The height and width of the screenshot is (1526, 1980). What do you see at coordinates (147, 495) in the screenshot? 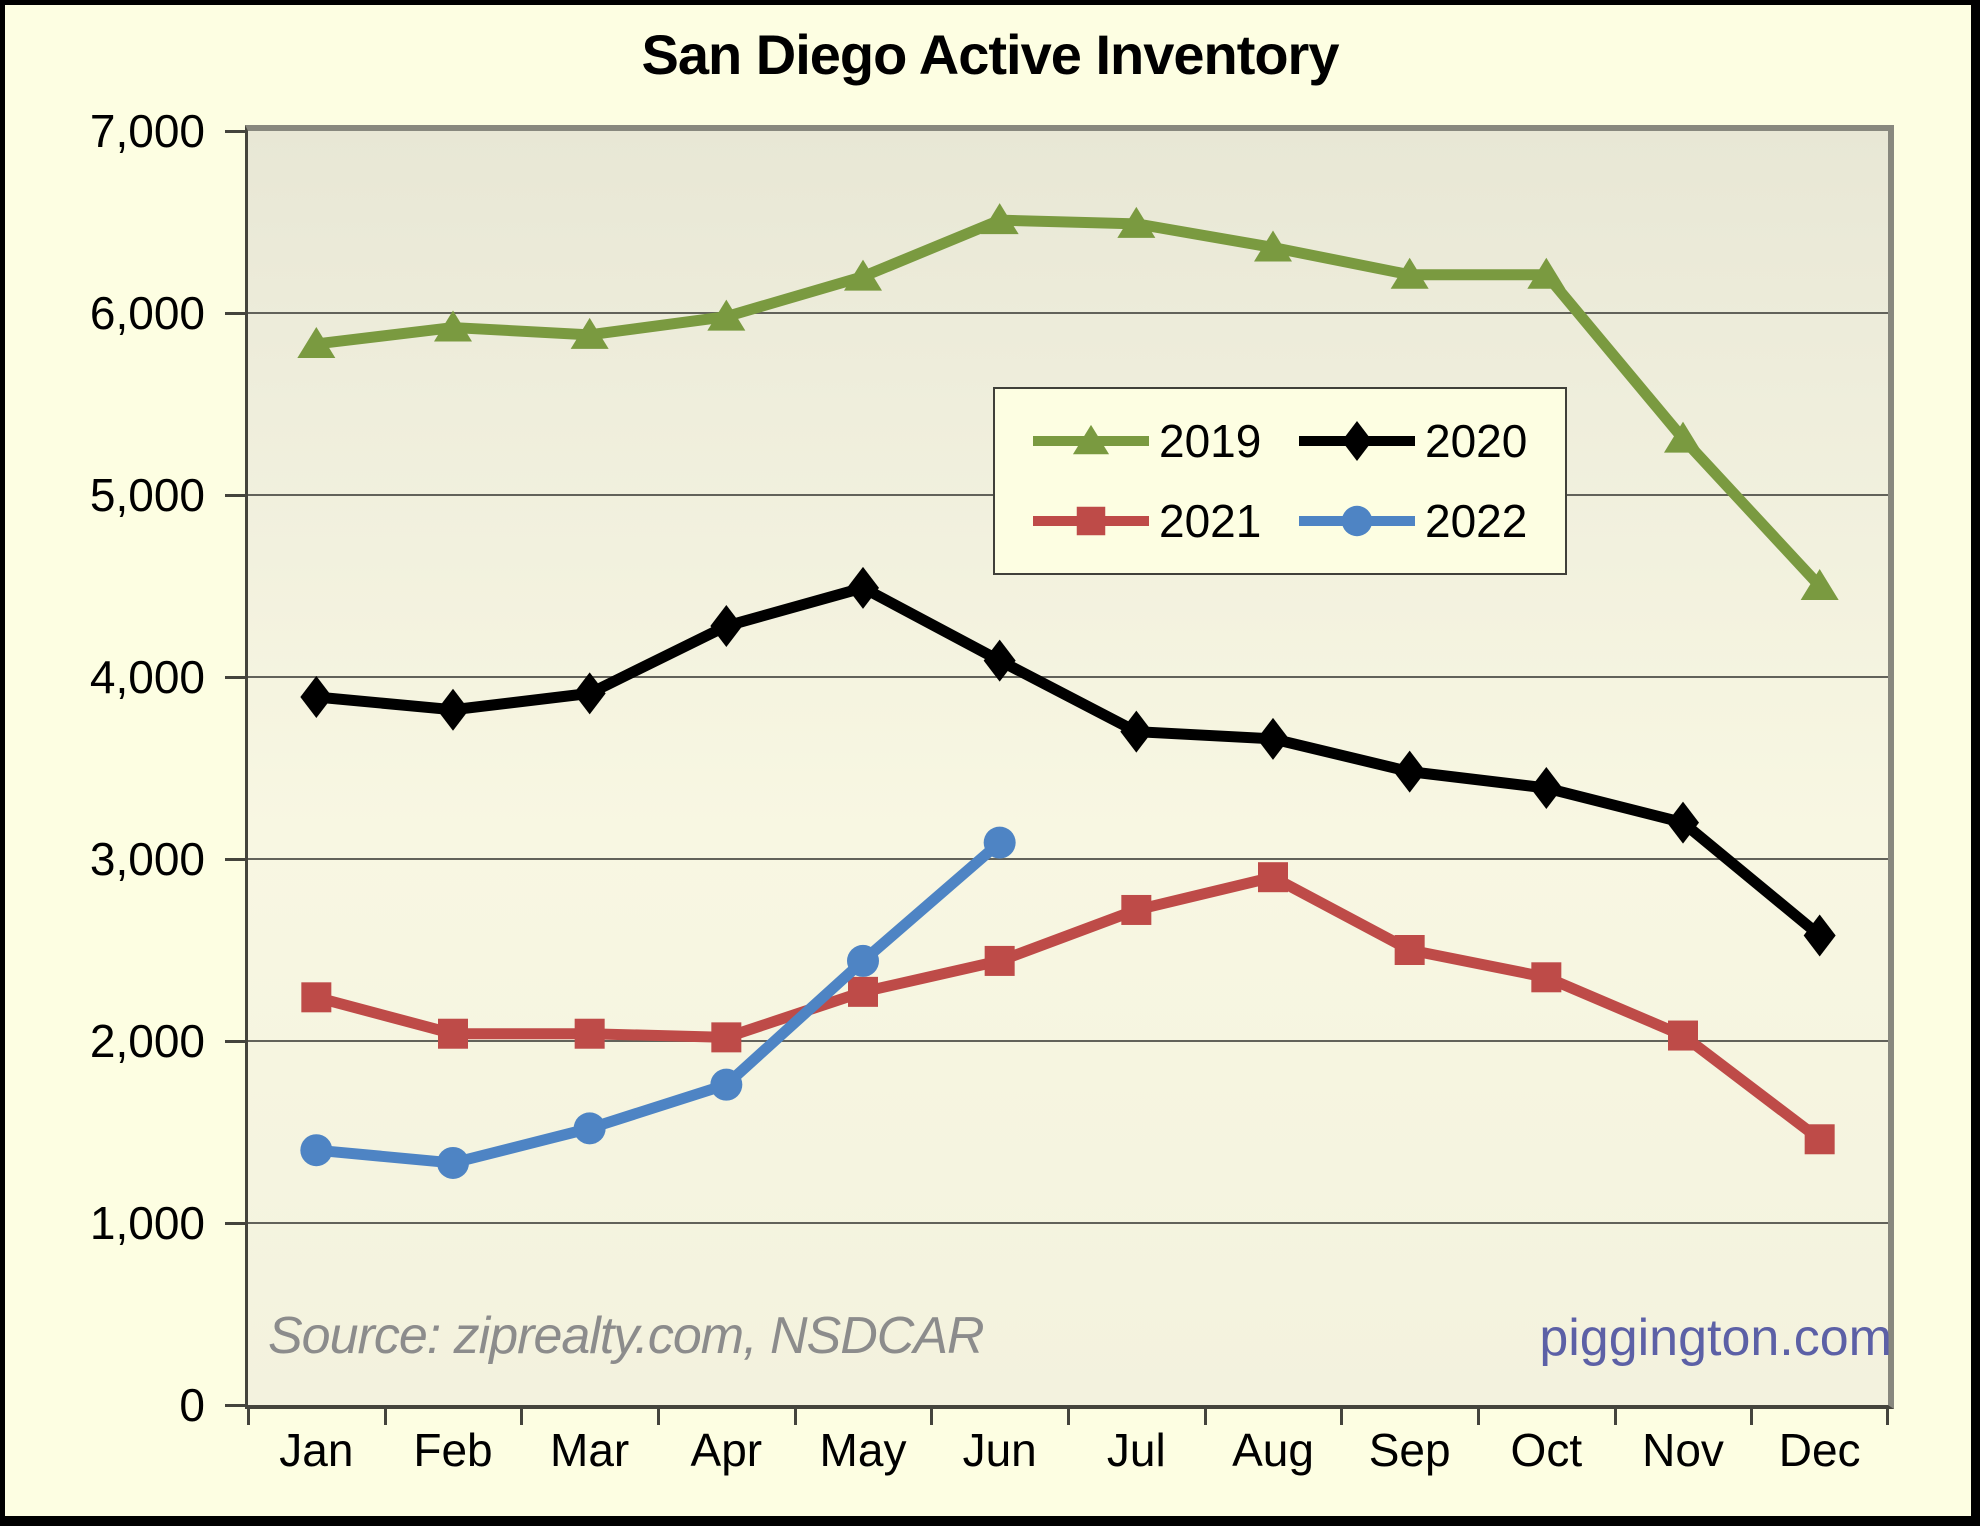
I see `y-axis-label: 5,000` at bounding box center [147, 495].